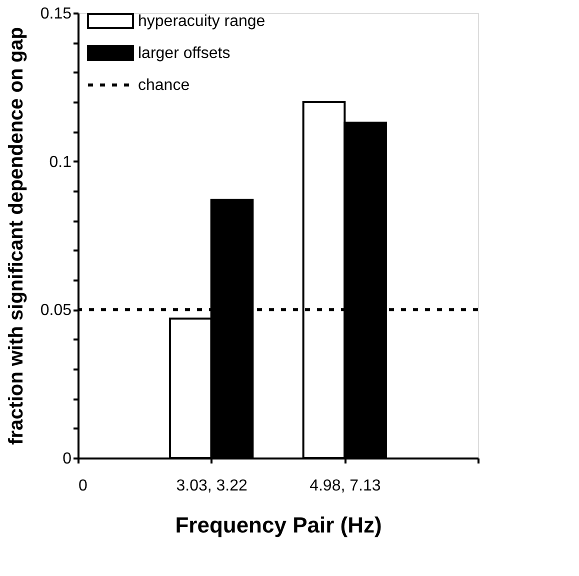  I want to click on legend-label: hyperacuity range, so click(202, 21).